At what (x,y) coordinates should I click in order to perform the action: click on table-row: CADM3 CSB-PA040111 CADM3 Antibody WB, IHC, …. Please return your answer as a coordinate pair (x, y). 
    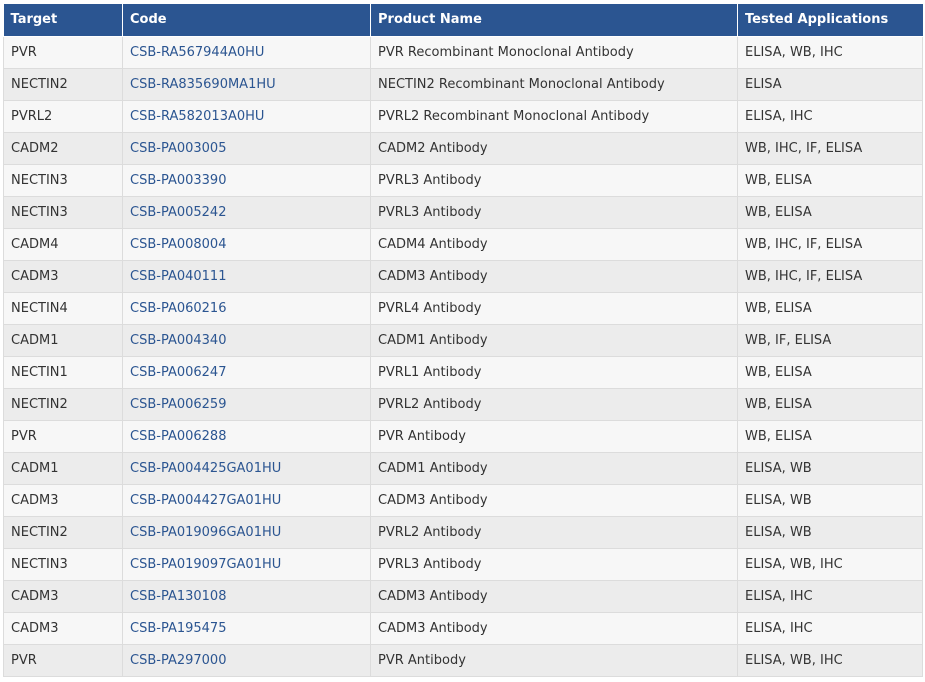
    Looking at the image, I should click on (463, 276).